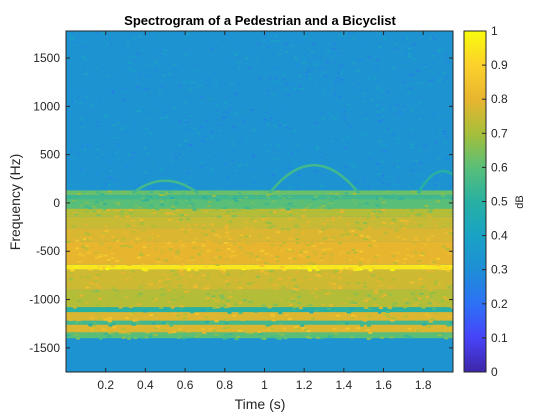  Describe the element at coordinates (344, 385) in the screenshot. I see `x-tick-label: 1.4` at that location.